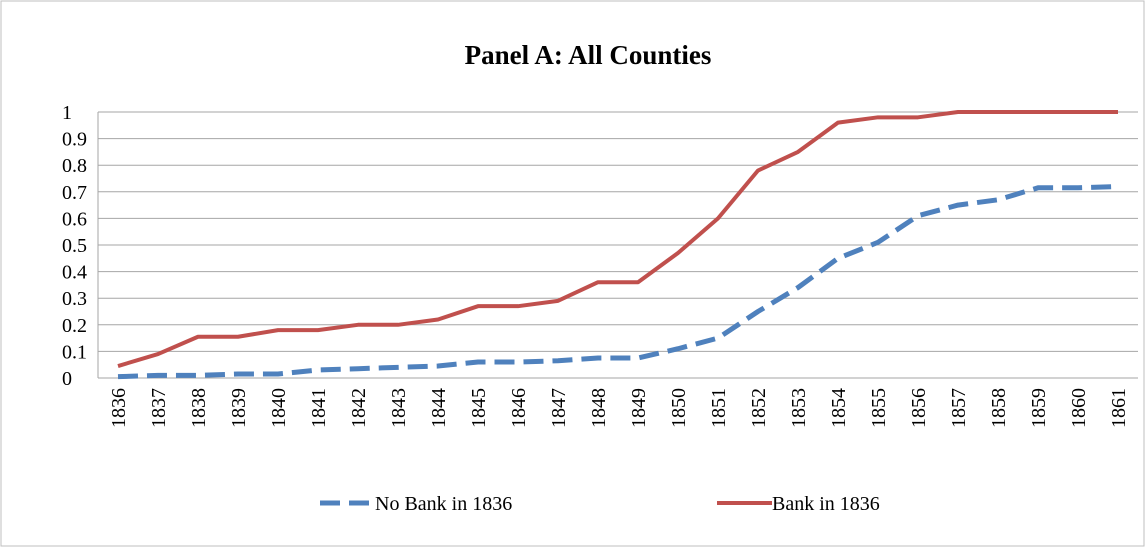 This screenshot has height=548, width=1146. Describe the element at coordinates (74, 273) in the screenshot. I see `y-tick-label: 0.4` at that location.